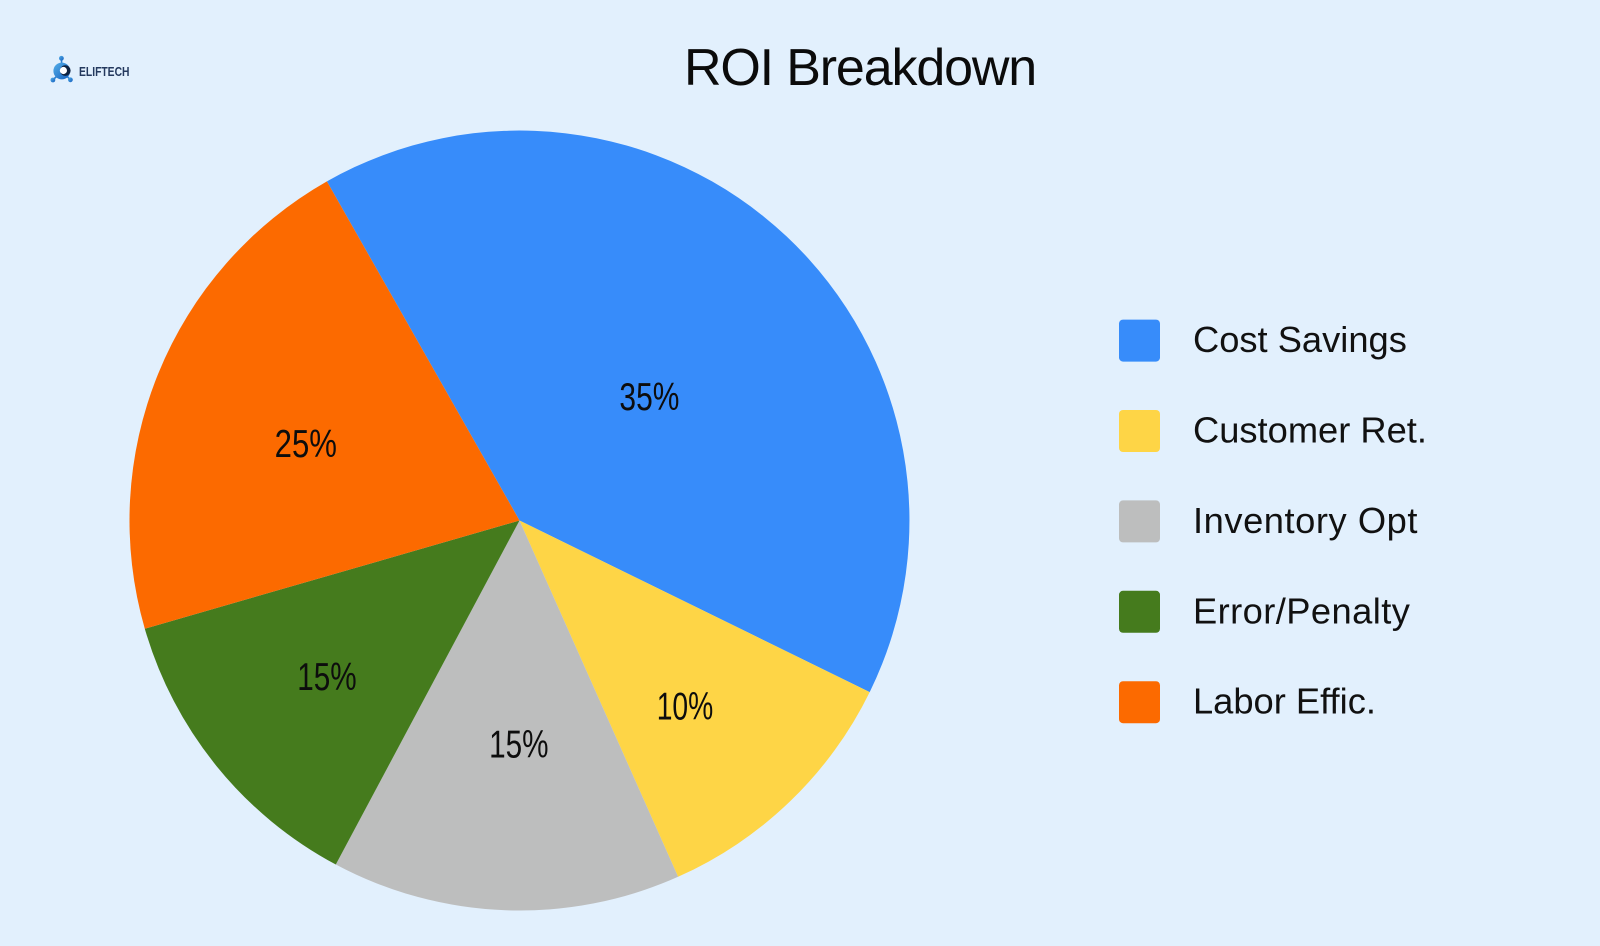  What do you see at coordinates (306, 444) in the screenshot?
I see `svg-text: 25%` at bounding box center [306, 444].